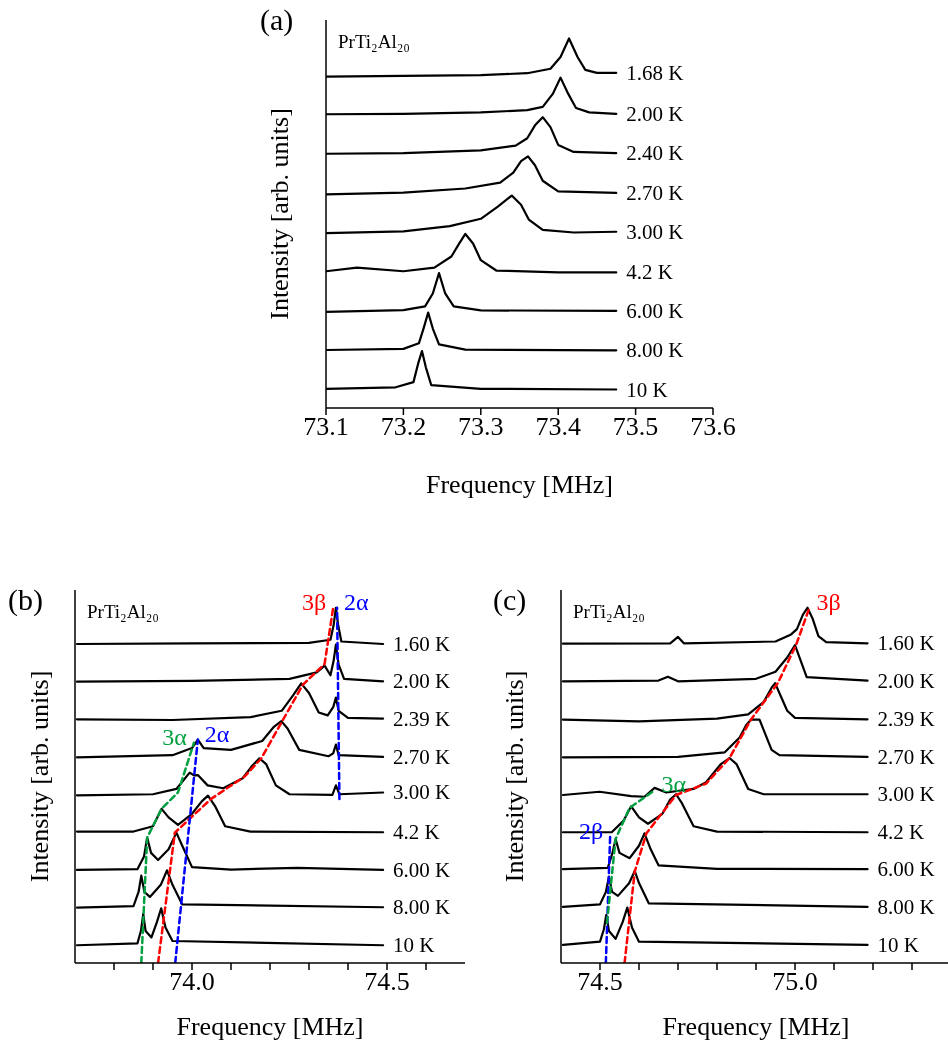 The width and height of the screenshot is (948, 1055). What do you see at coordinates (326, 427) in the screenshot?
I see `x-tick-label: 73.1` at bounding box center [326, 427].